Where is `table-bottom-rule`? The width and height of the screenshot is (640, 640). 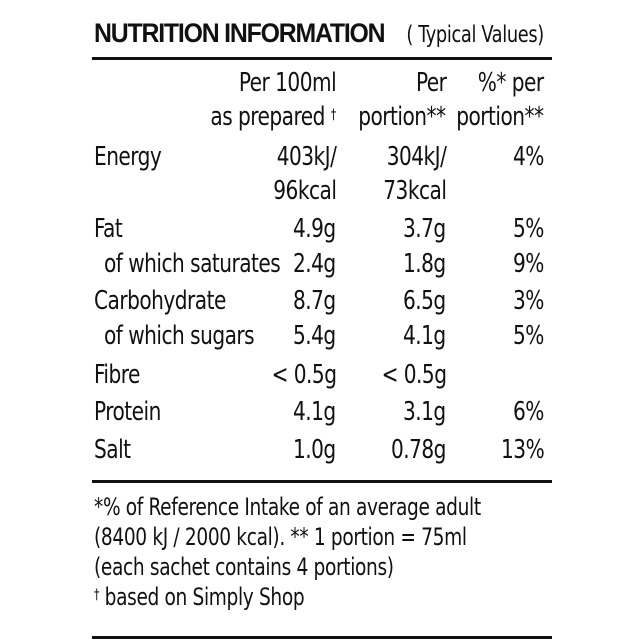 table-bottom-rule is located at coordinates (322, 481).